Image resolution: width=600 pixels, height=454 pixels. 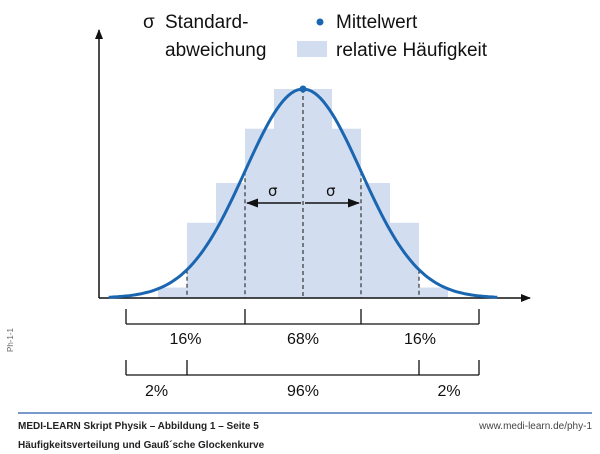 What do you see at coordinates (215, 50) in the screenshot?
I see `sigma-legend-line2: abweichung` at bounding box center [215, 50].